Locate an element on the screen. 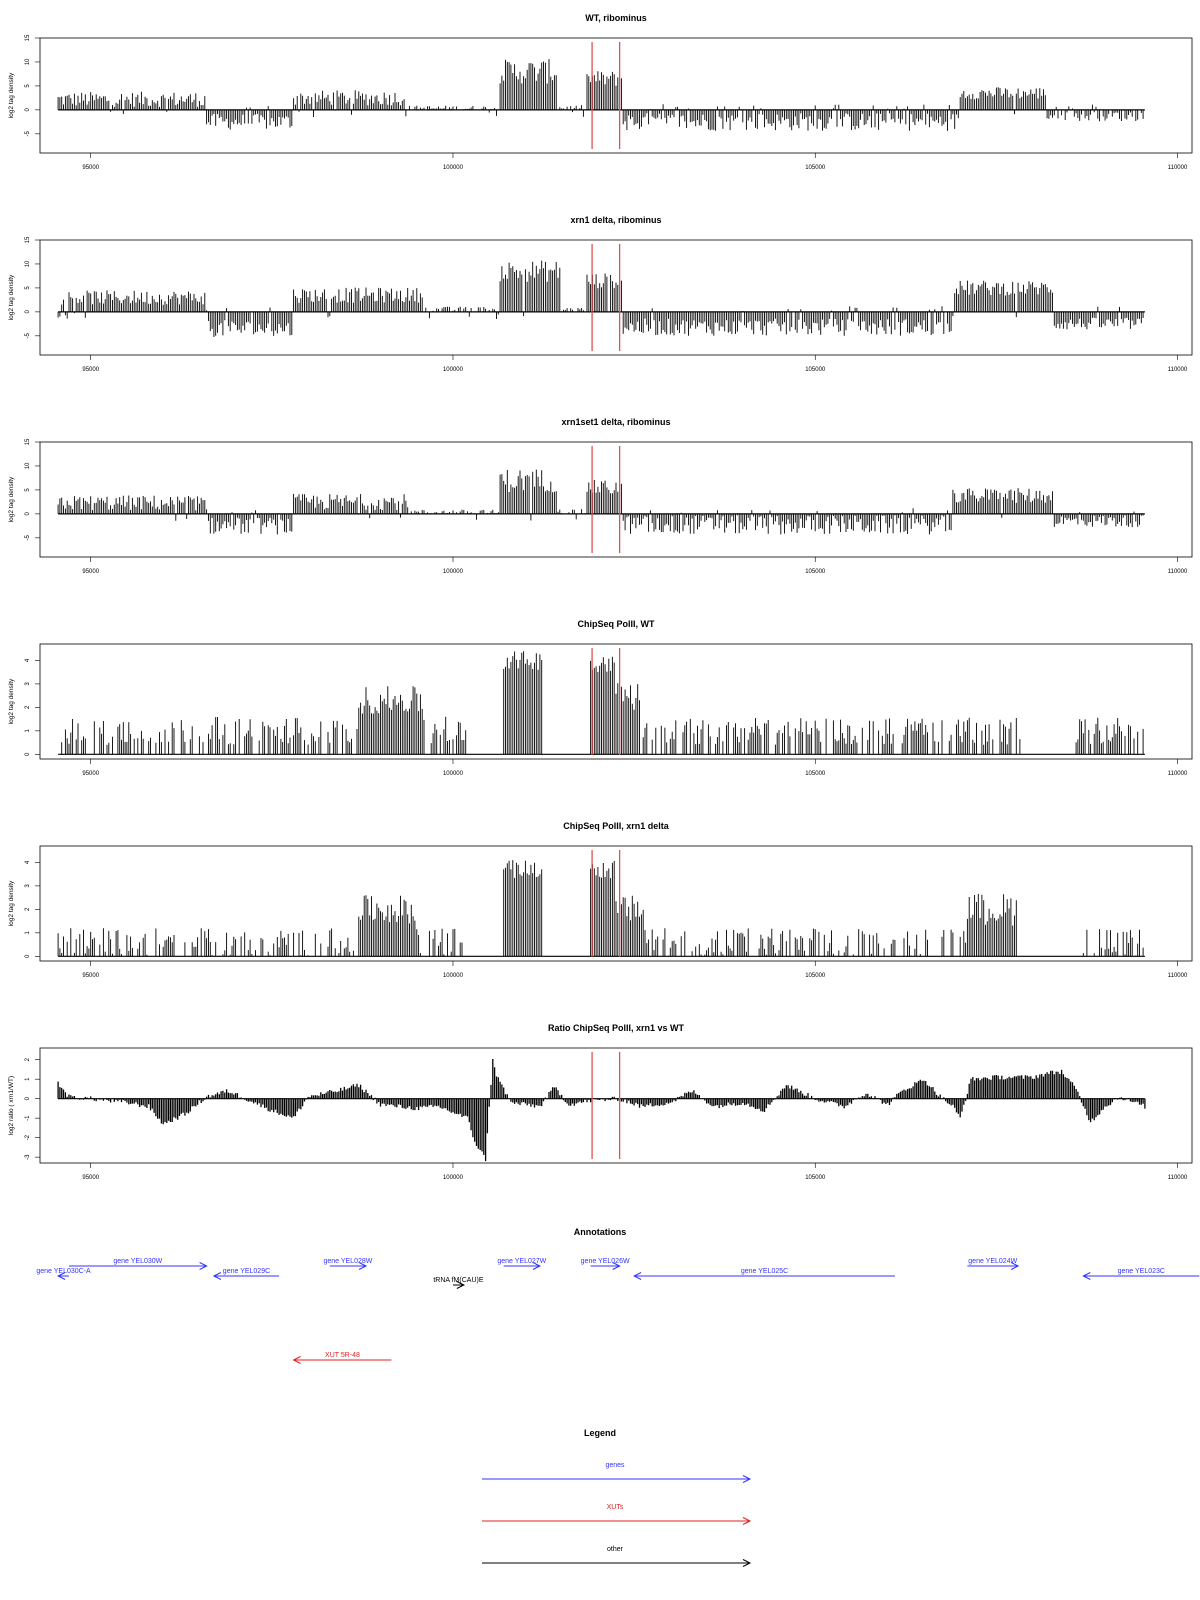  annotation-feature: tRNA fM(CAU)E is located at coordinates (458, 1283).